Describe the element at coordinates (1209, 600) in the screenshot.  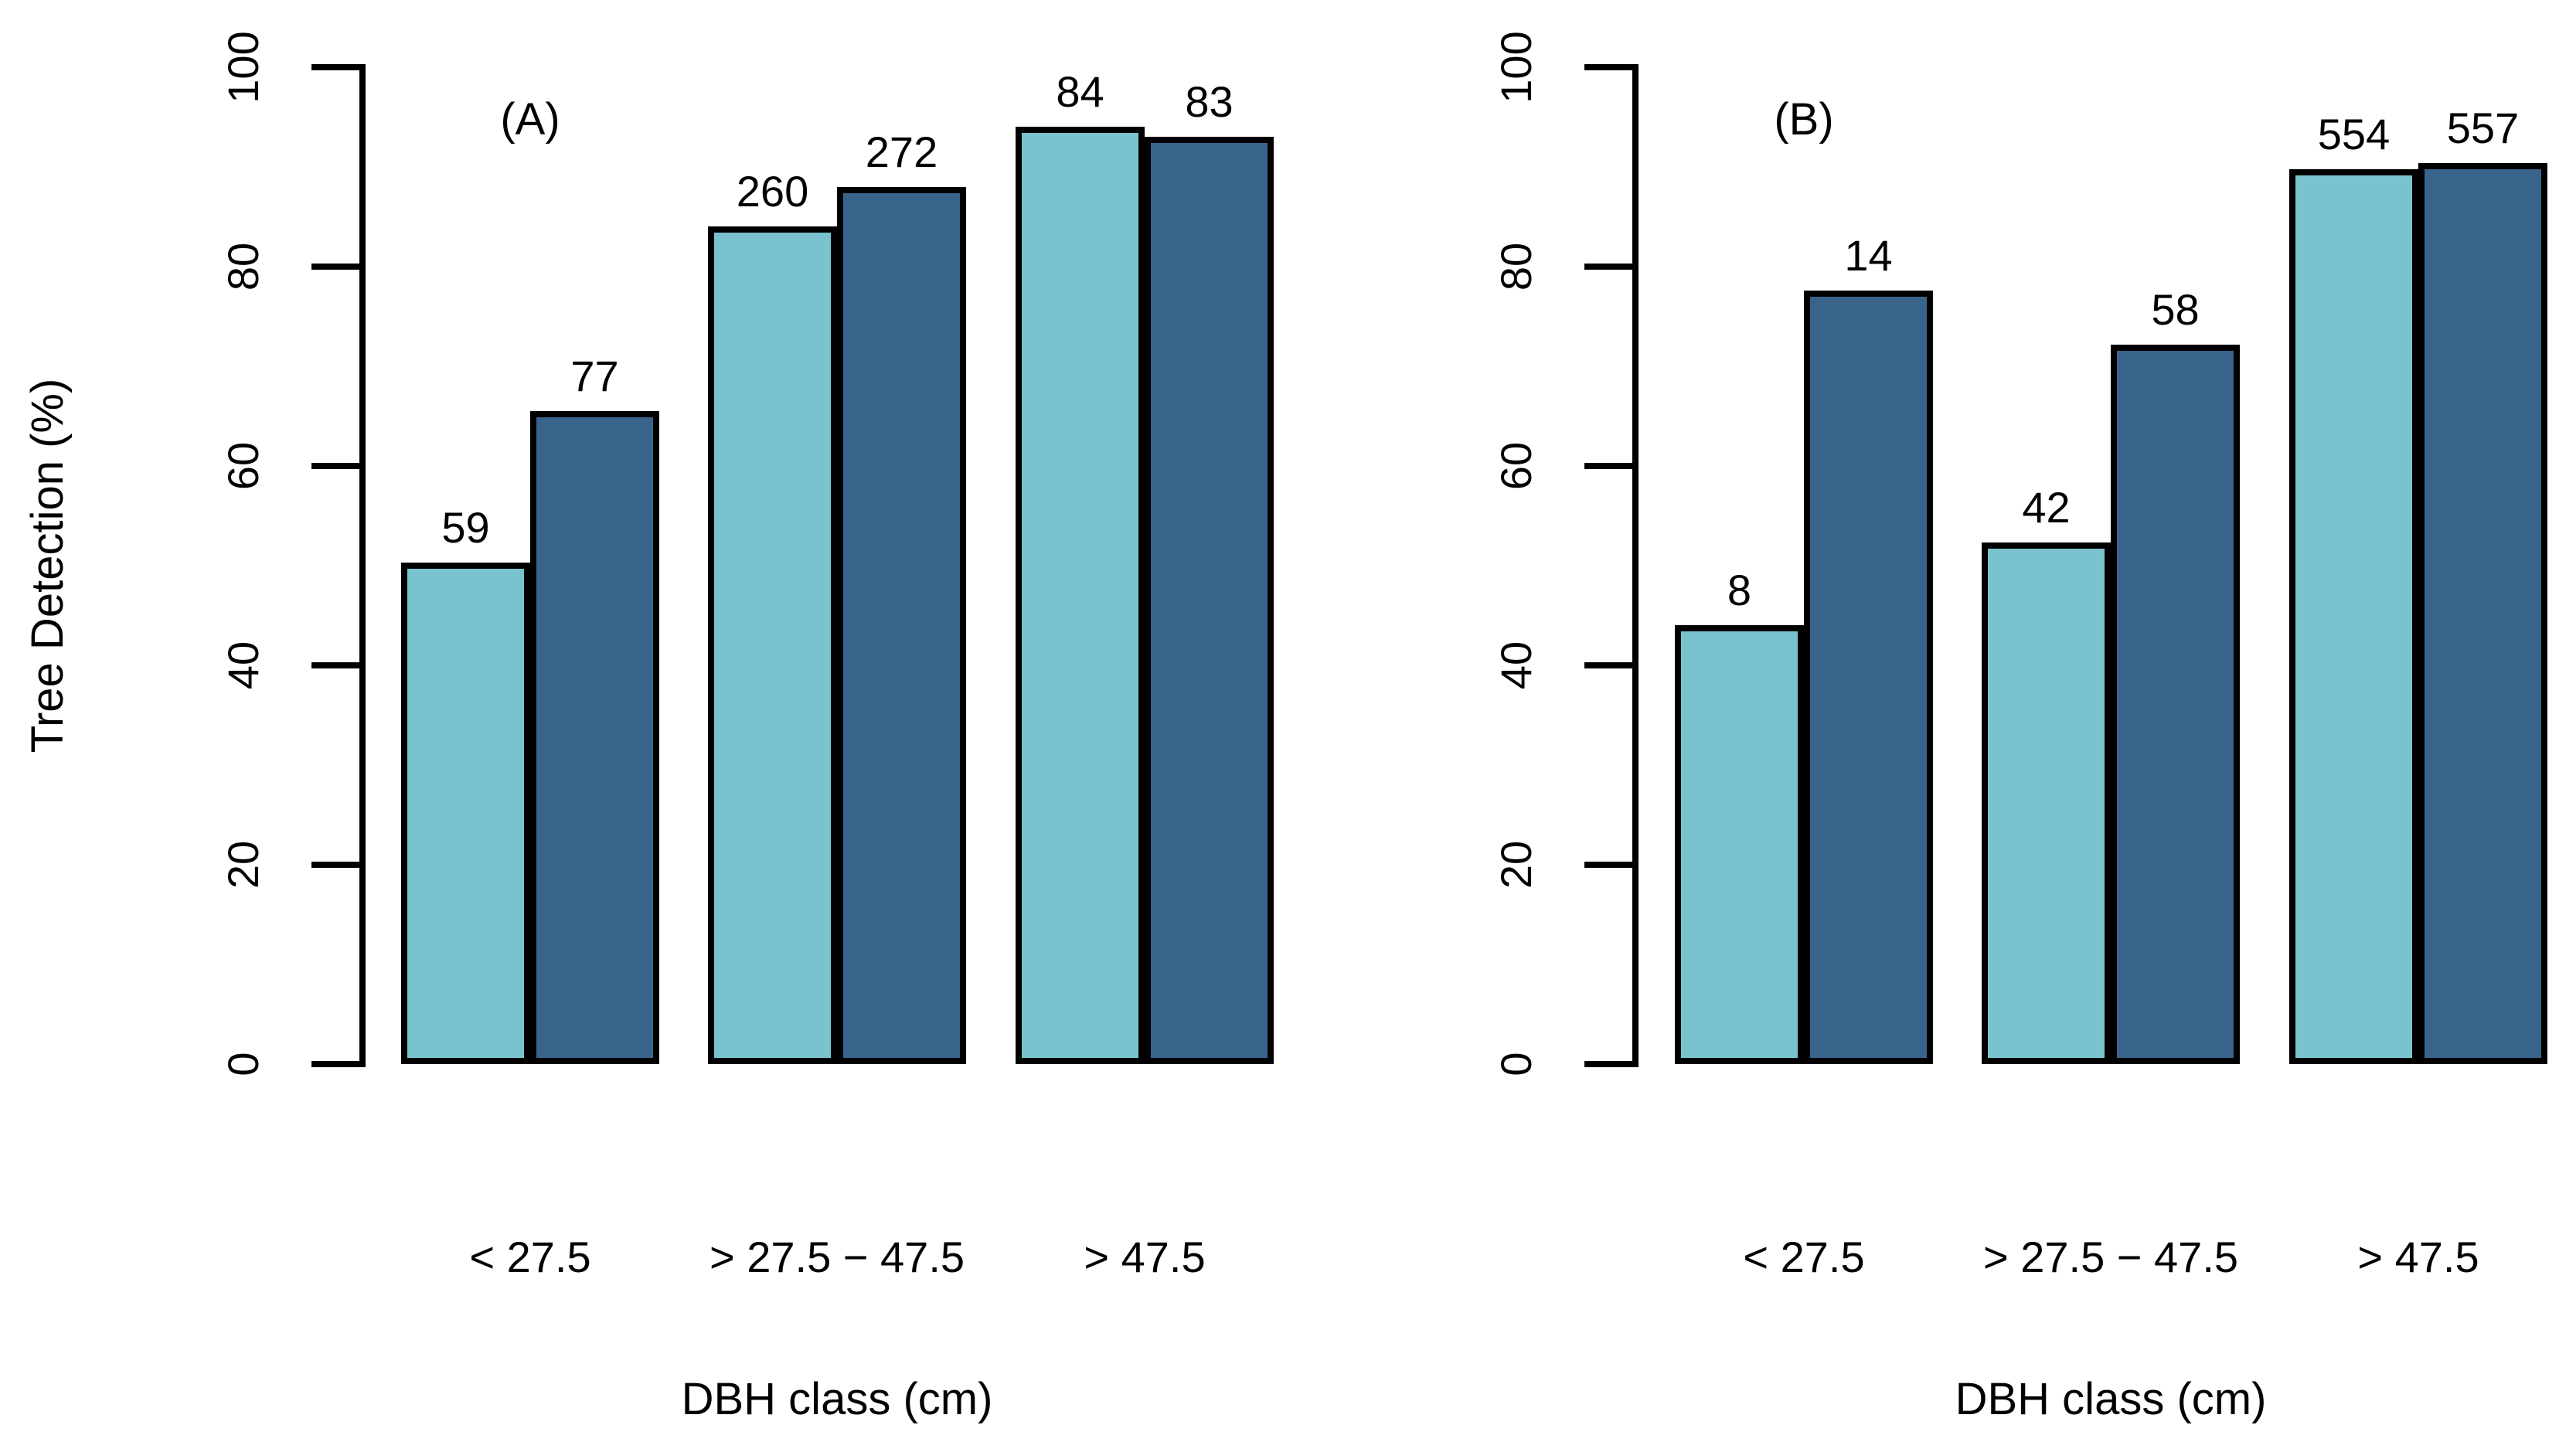
I see `panel-a-bar-dark-blue-group3` at that location.